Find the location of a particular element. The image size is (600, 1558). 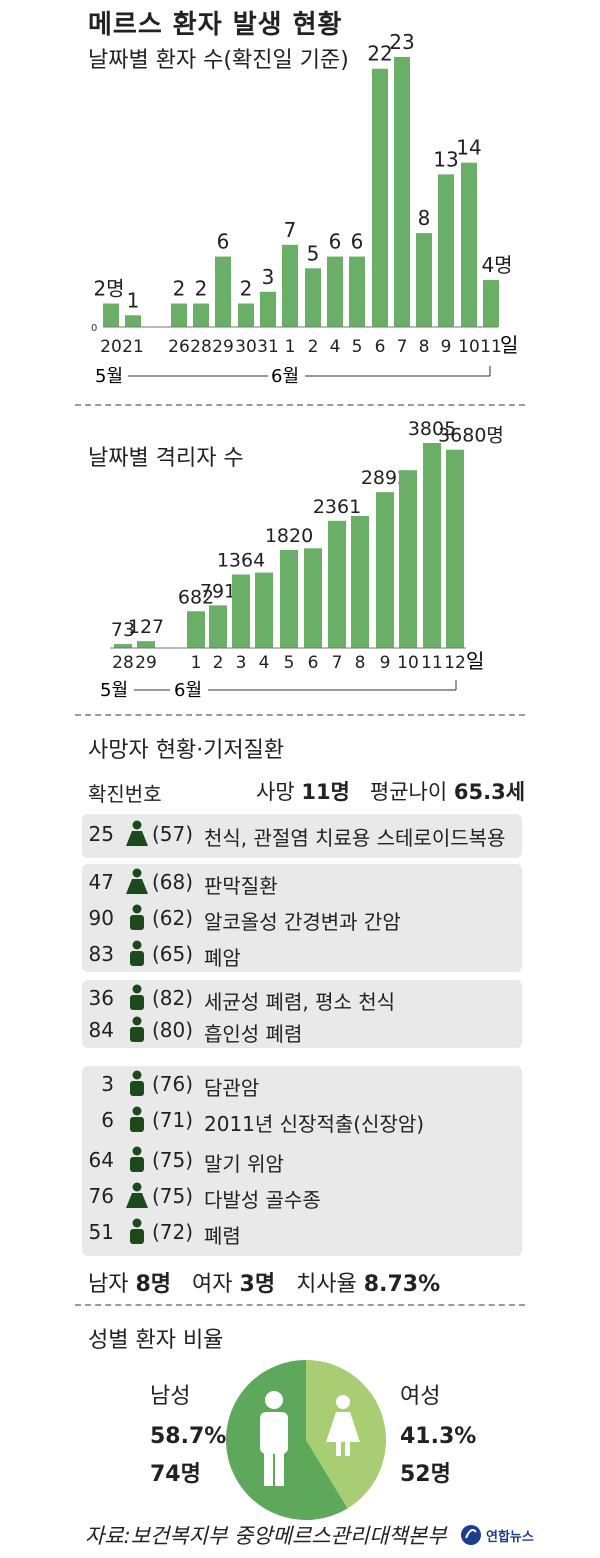

death-age: (72) is located at coordinates (173, 1232).